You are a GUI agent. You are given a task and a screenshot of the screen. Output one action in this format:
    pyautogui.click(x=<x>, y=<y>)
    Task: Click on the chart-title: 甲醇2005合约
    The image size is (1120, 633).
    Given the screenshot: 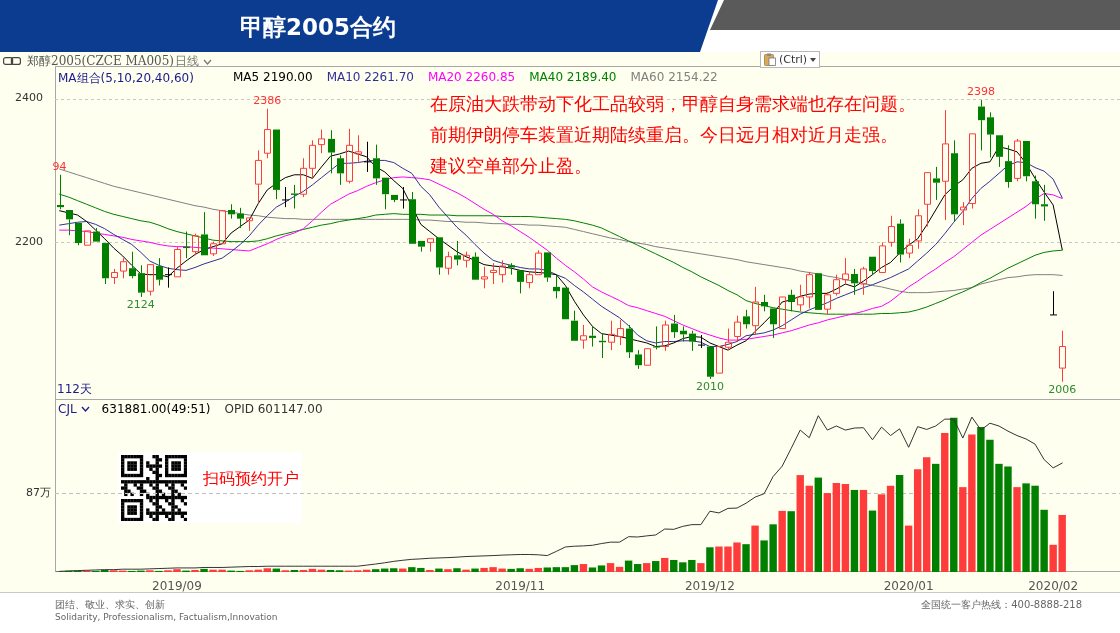 What is the action you would take?
    pyautogui.click(x=318, y=27)
    